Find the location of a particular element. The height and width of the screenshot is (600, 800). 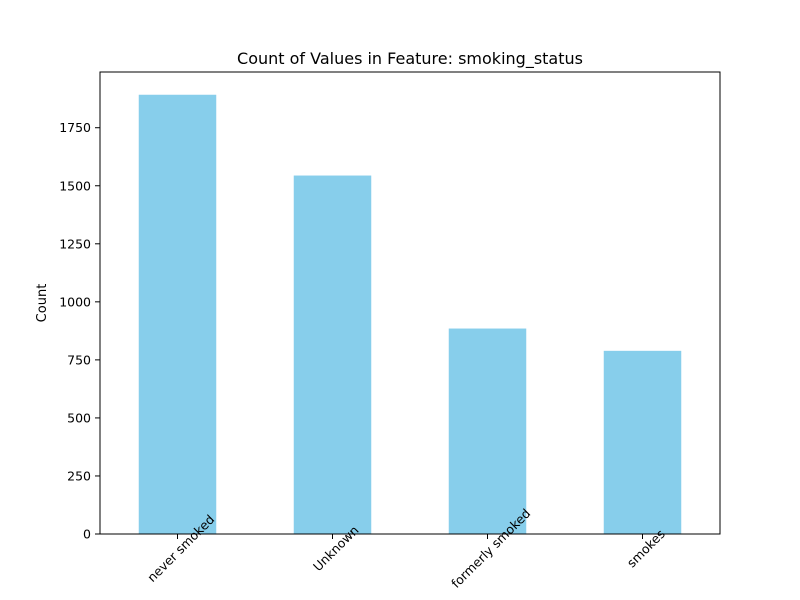

y-tick-label: 1750 is located at coordinates (75, 127).